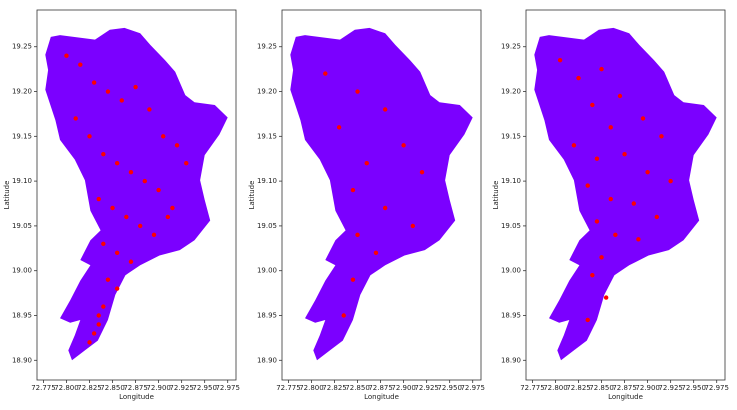  Describe the element at coordinates (267, 360) in the screenshot. I see `y-tick-label: 18.90` at that location.